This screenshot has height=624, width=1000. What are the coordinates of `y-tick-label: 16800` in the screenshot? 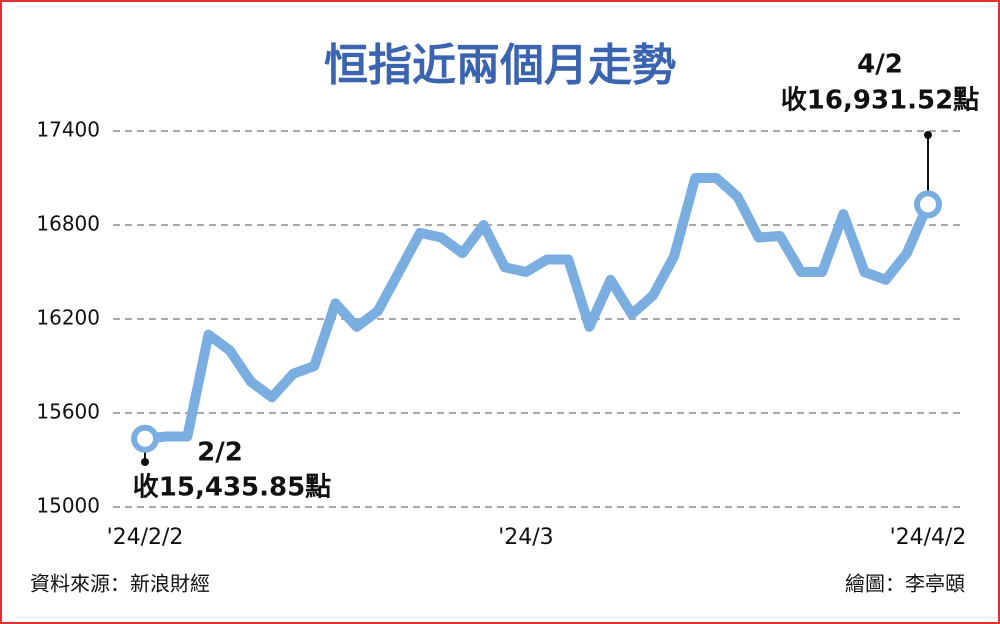 It's located at (68, 224).